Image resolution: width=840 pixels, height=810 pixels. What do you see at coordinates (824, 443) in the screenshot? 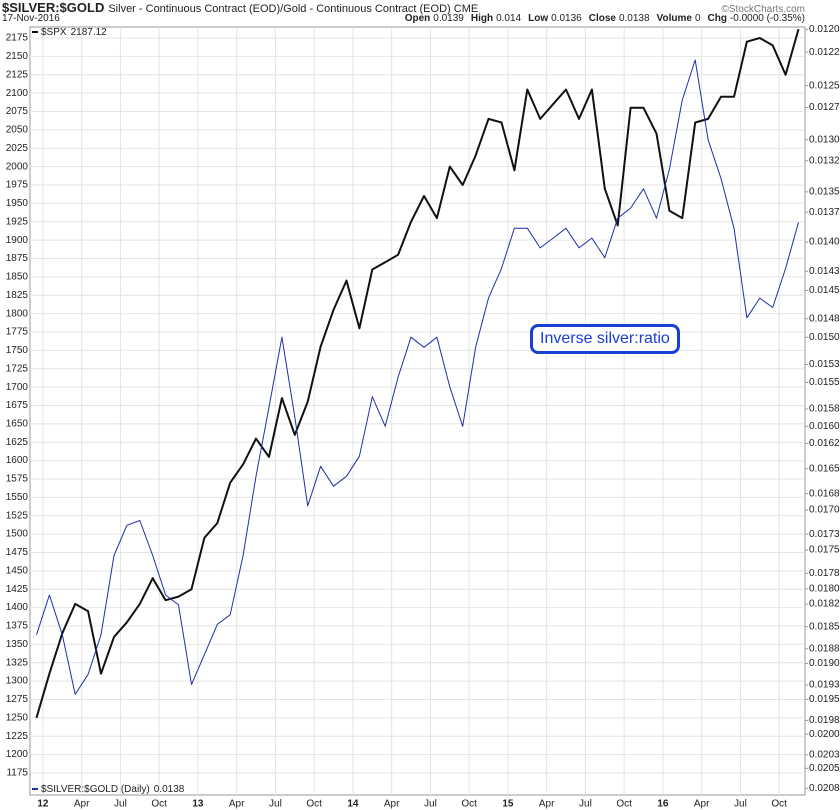
I see `y2-tick-label: 0.0162` at bounding box center [824, 443].